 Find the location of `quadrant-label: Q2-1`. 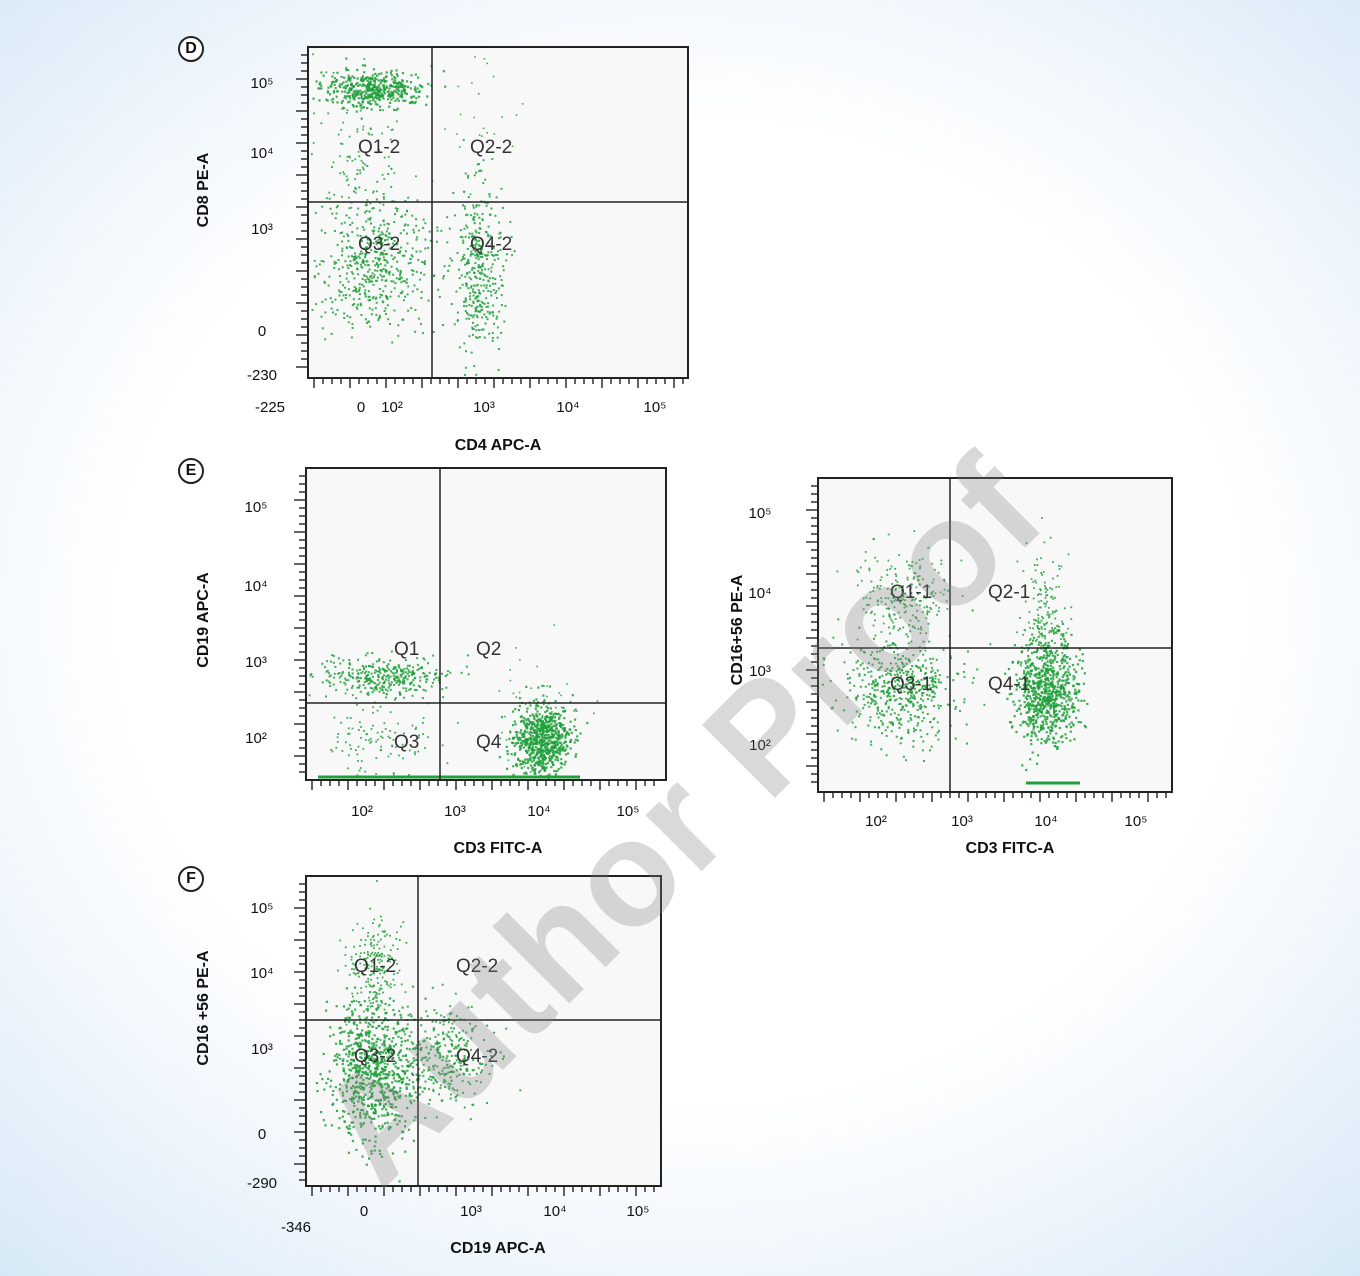

quadrant-label: Q2-1 is located at coordinates (1009, 592).